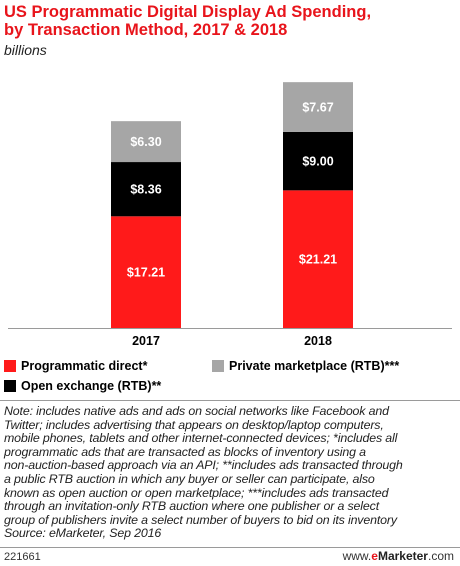 This screenshot has width=460, height=566. I want to click on chart-id: 221661, so click(22, 557).